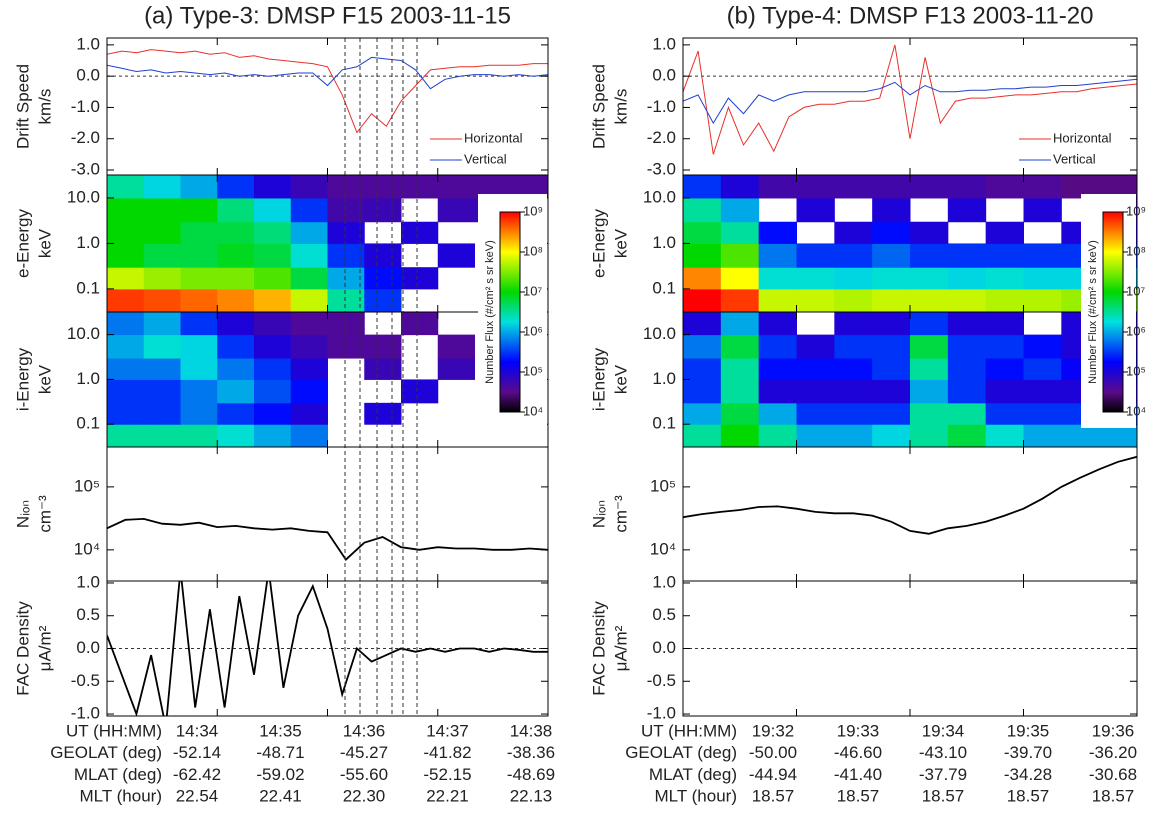 This screenshot has height=816, width=1170. What do you see at coordinates (1136, 370) in the screenshot?
I see `colorbar-tick-label: 10⁵` at bounding box center [1136, 370].